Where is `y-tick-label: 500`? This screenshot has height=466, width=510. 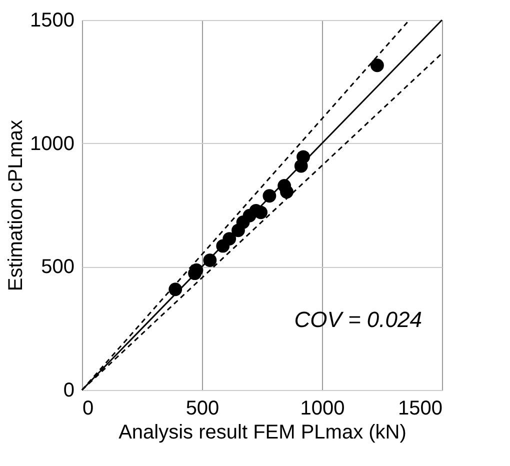
y-tick-label: 500 is located at coordinates (57, 267).